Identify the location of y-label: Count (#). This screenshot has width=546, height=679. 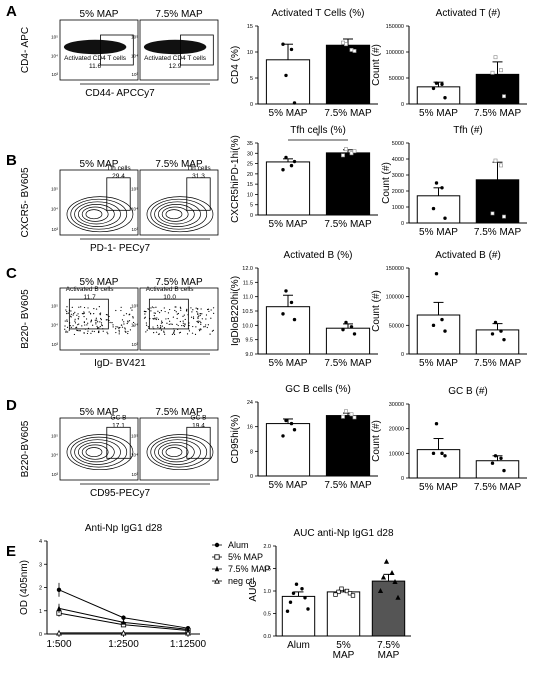
(376, 311).